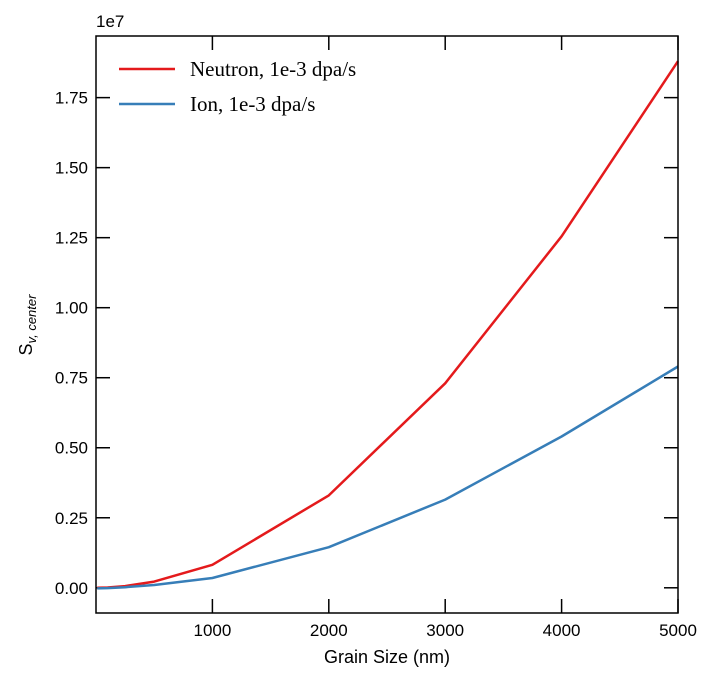 This screenshot has width=715, height=682. Describe the element at coordinates (387, 657) in the screenshot. I see `x-axis-label: Grain Size (nm)` at that location.